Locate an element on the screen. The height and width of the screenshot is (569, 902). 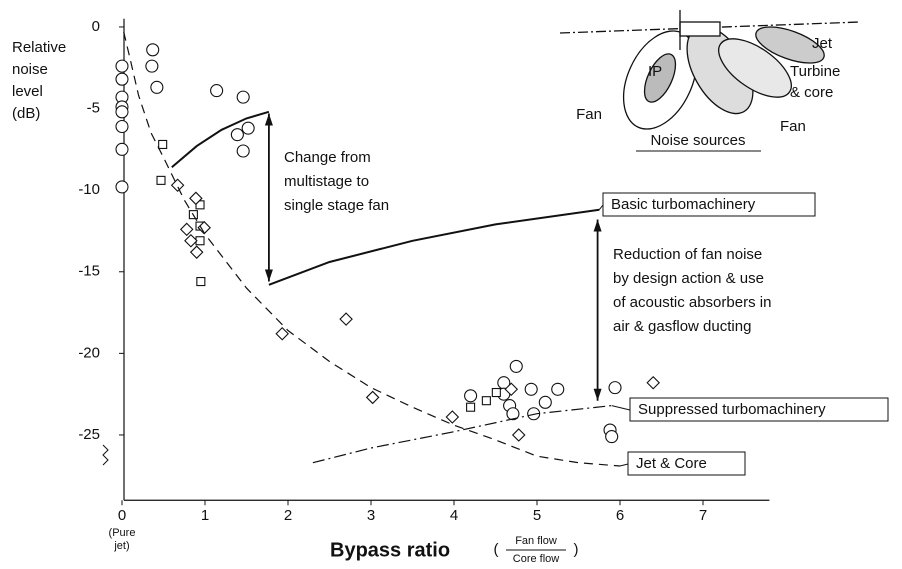
y-tick-label: -20 is located at coordinates (89, 352).